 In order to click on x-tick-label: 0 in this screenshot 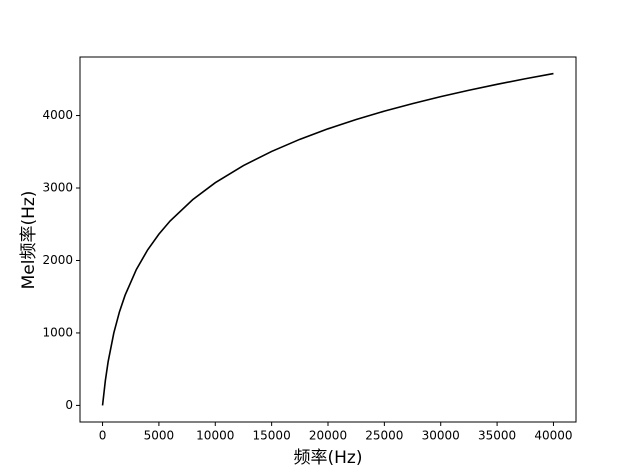, I will do `click(103, 436)`.